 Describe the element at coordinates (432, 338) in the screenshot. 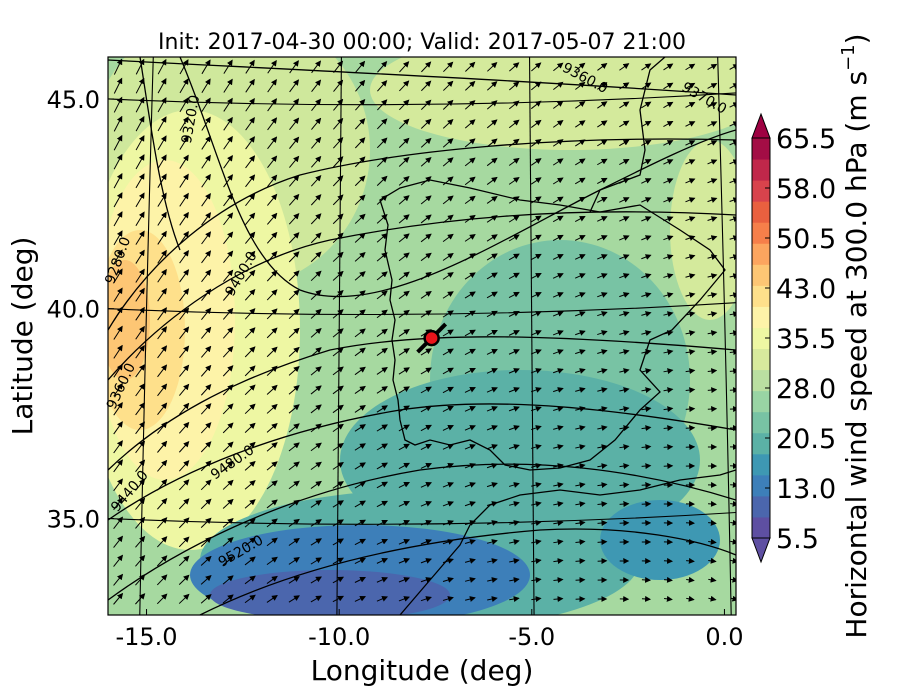

I see `location-marker` at that location.